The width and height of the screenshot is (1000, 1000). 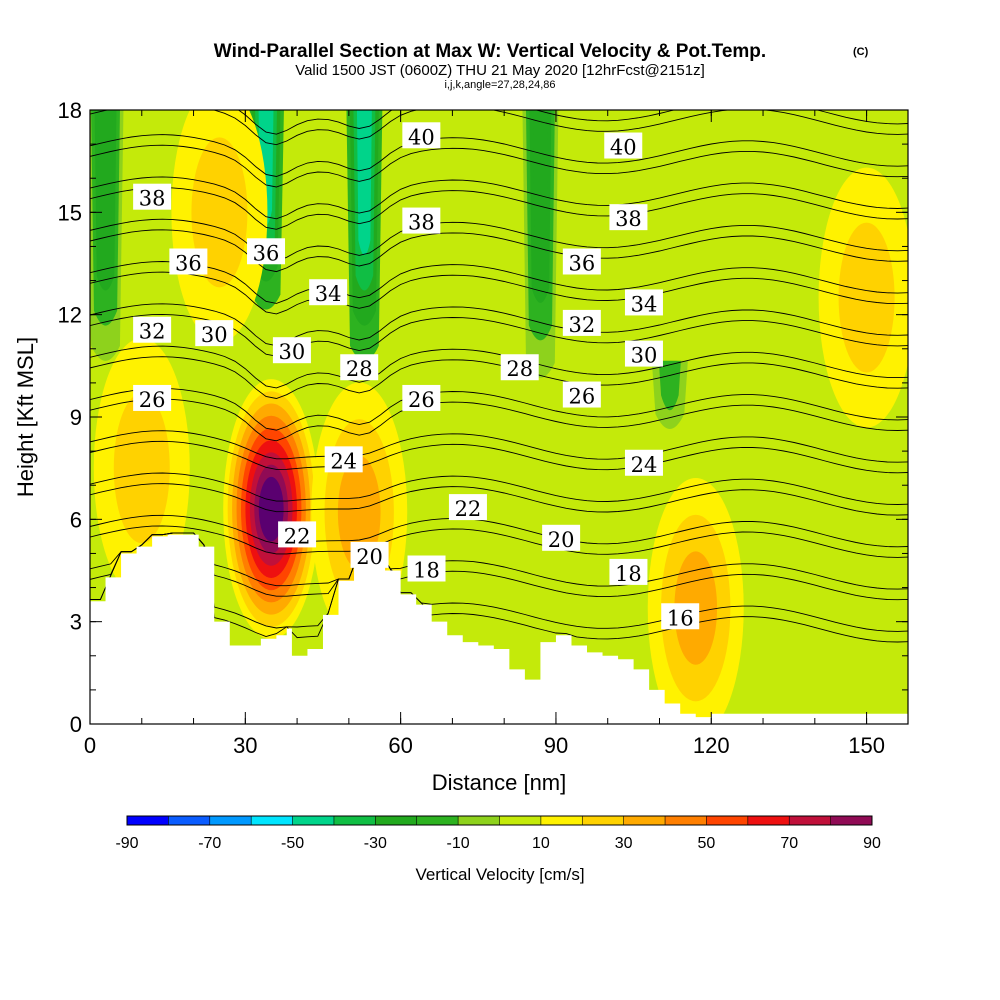 I want to click on x-tick-label: 0, so click(x=90, y=745).